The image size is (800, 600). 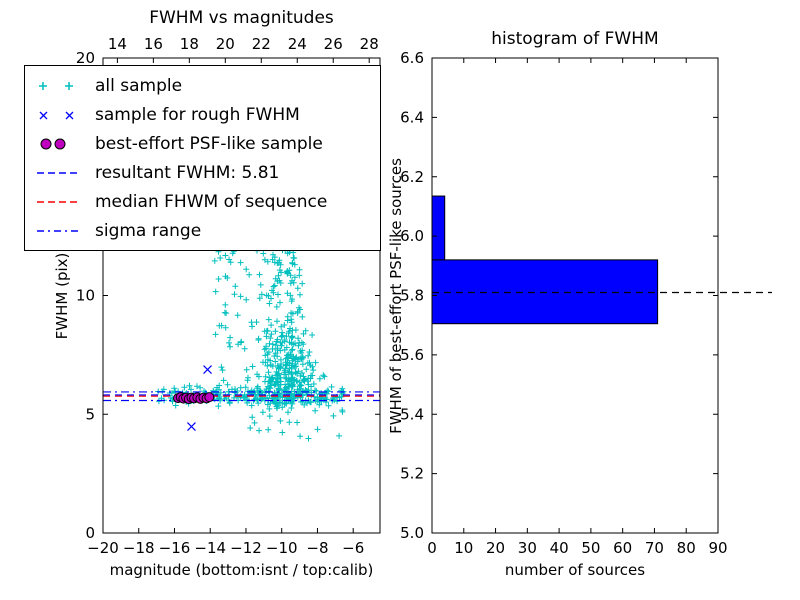 I want to click on tick-label: 70, so click(x=654, y=548).